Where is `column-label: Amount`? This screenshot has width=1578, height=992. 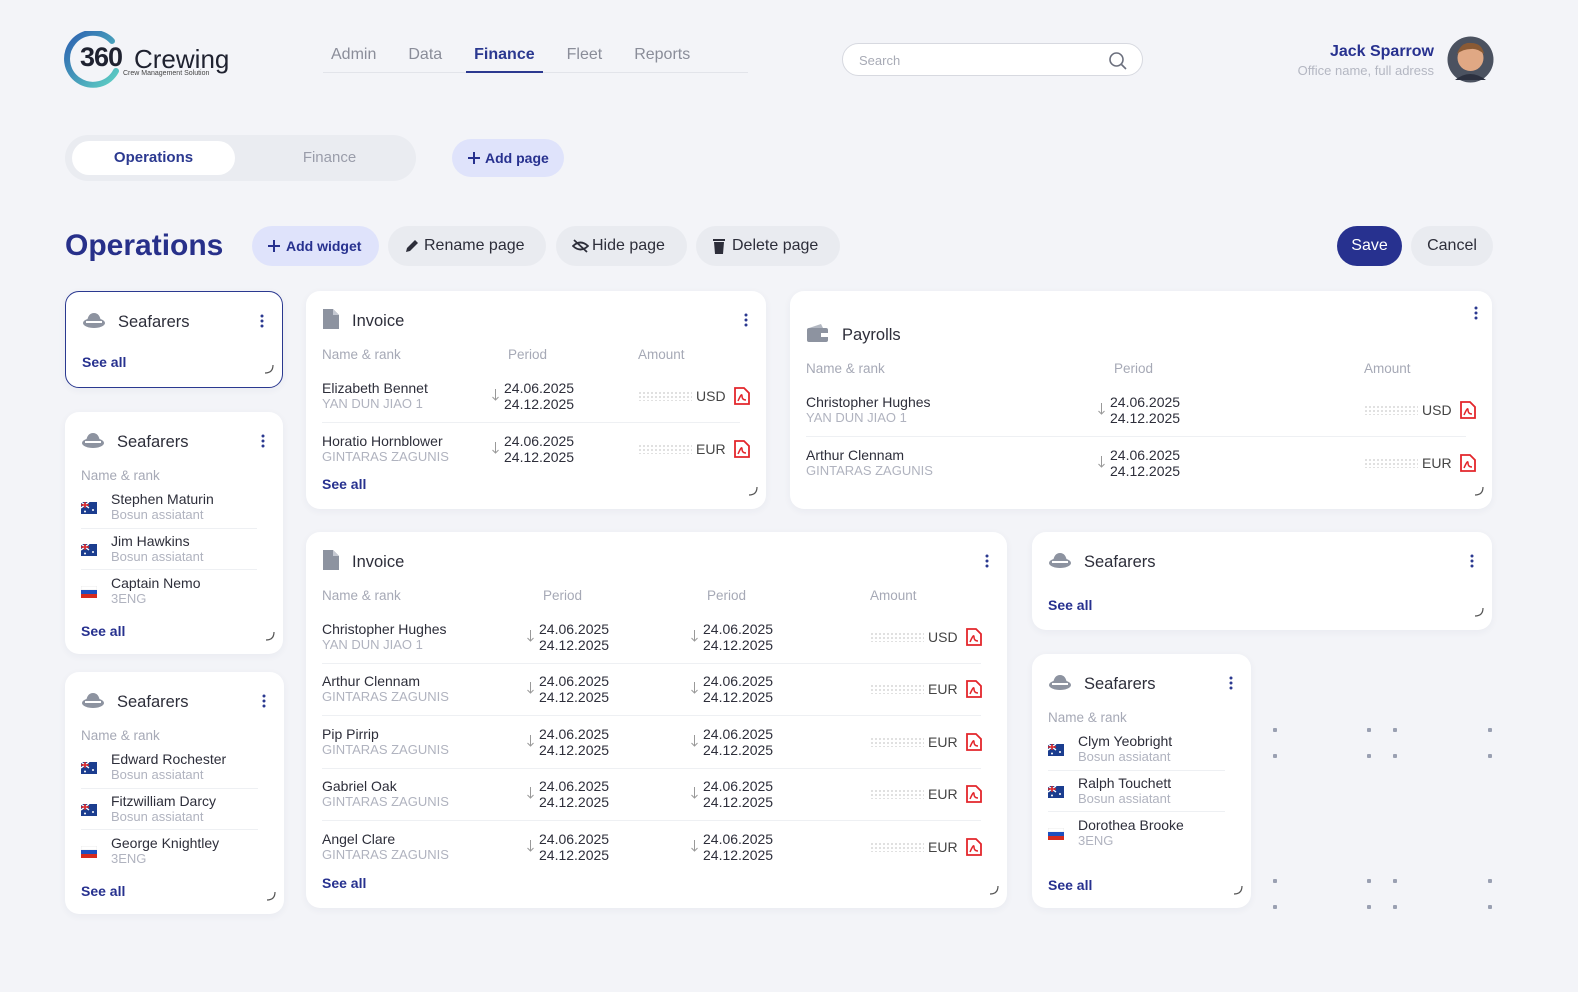
column-label: Amount is located at coordinates (661, 354).